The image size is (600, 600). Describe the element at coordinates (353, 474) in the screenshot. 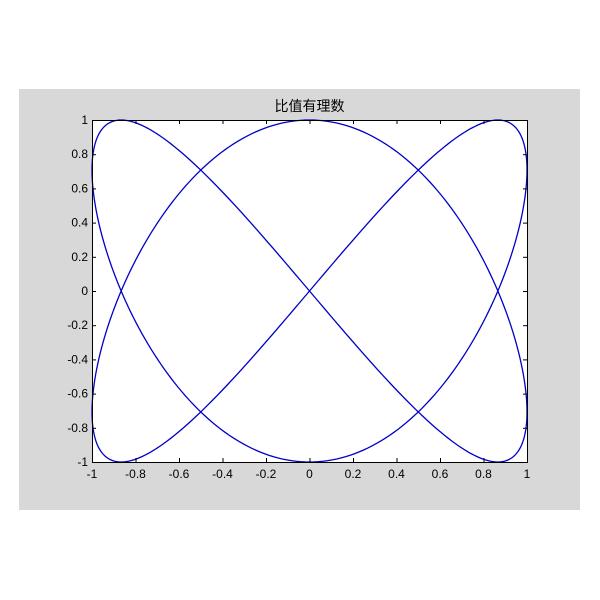

I see `x-tick-label: 0.2` at that location.